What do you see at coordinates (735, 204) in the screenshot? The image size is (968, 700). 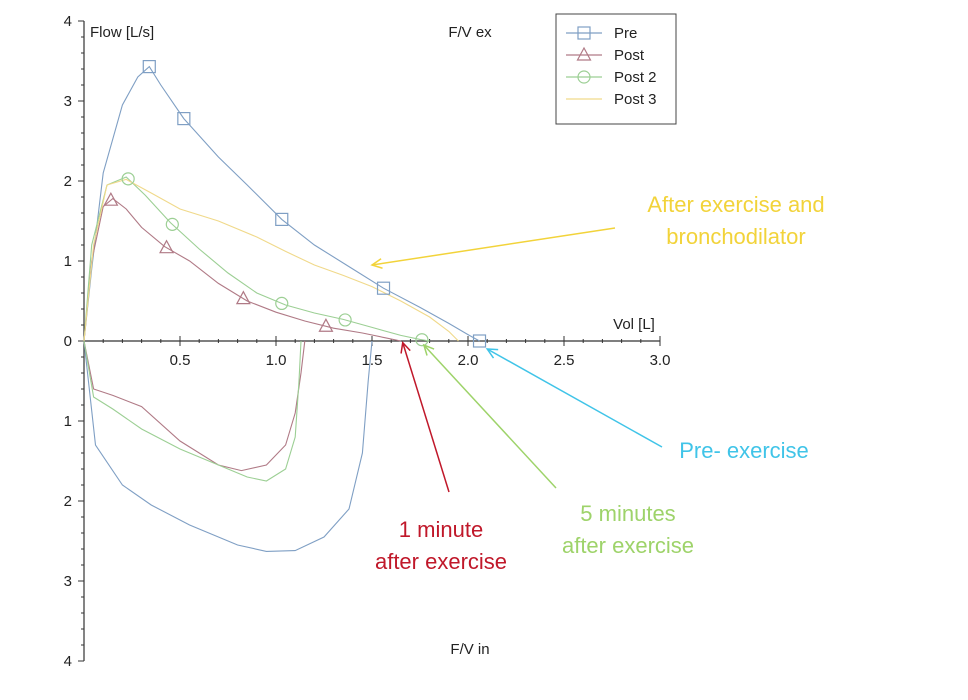 I see `annotation-label-bronch: After exercise and` at bounding box center [735, 204].